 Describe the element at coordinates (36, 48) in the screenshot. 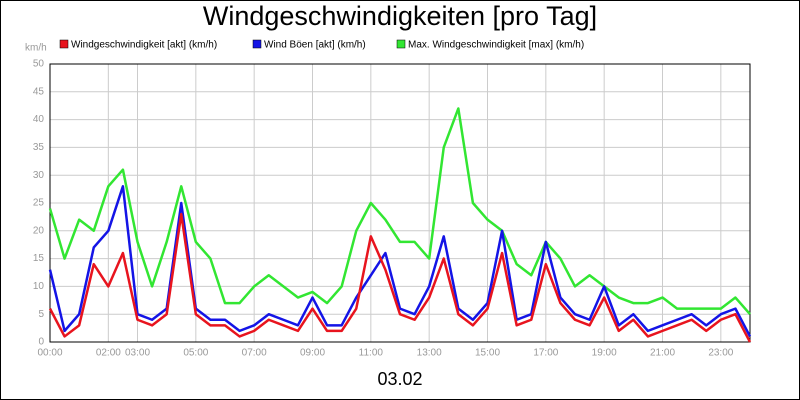

I see `y-axis-label: km/h` at that location.